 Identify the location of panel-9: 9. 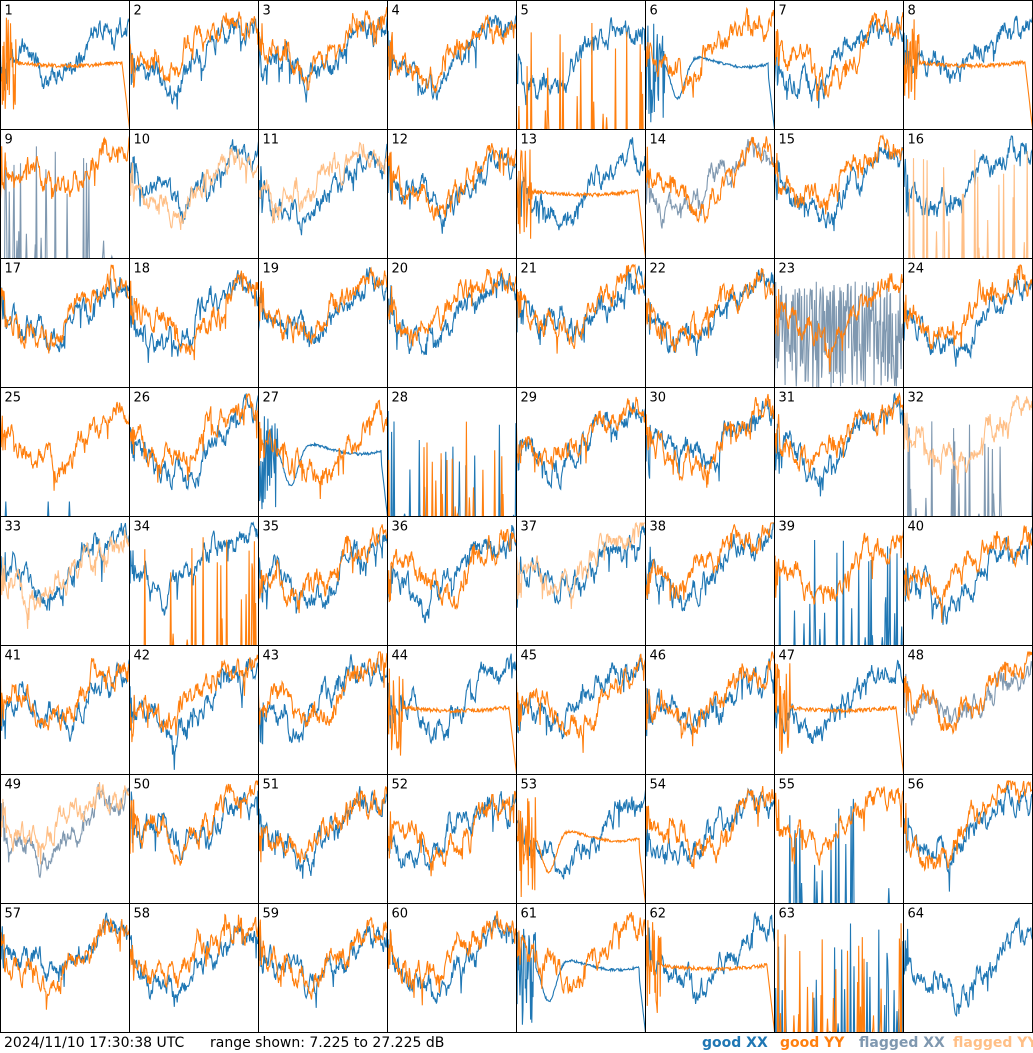
(65, 194).